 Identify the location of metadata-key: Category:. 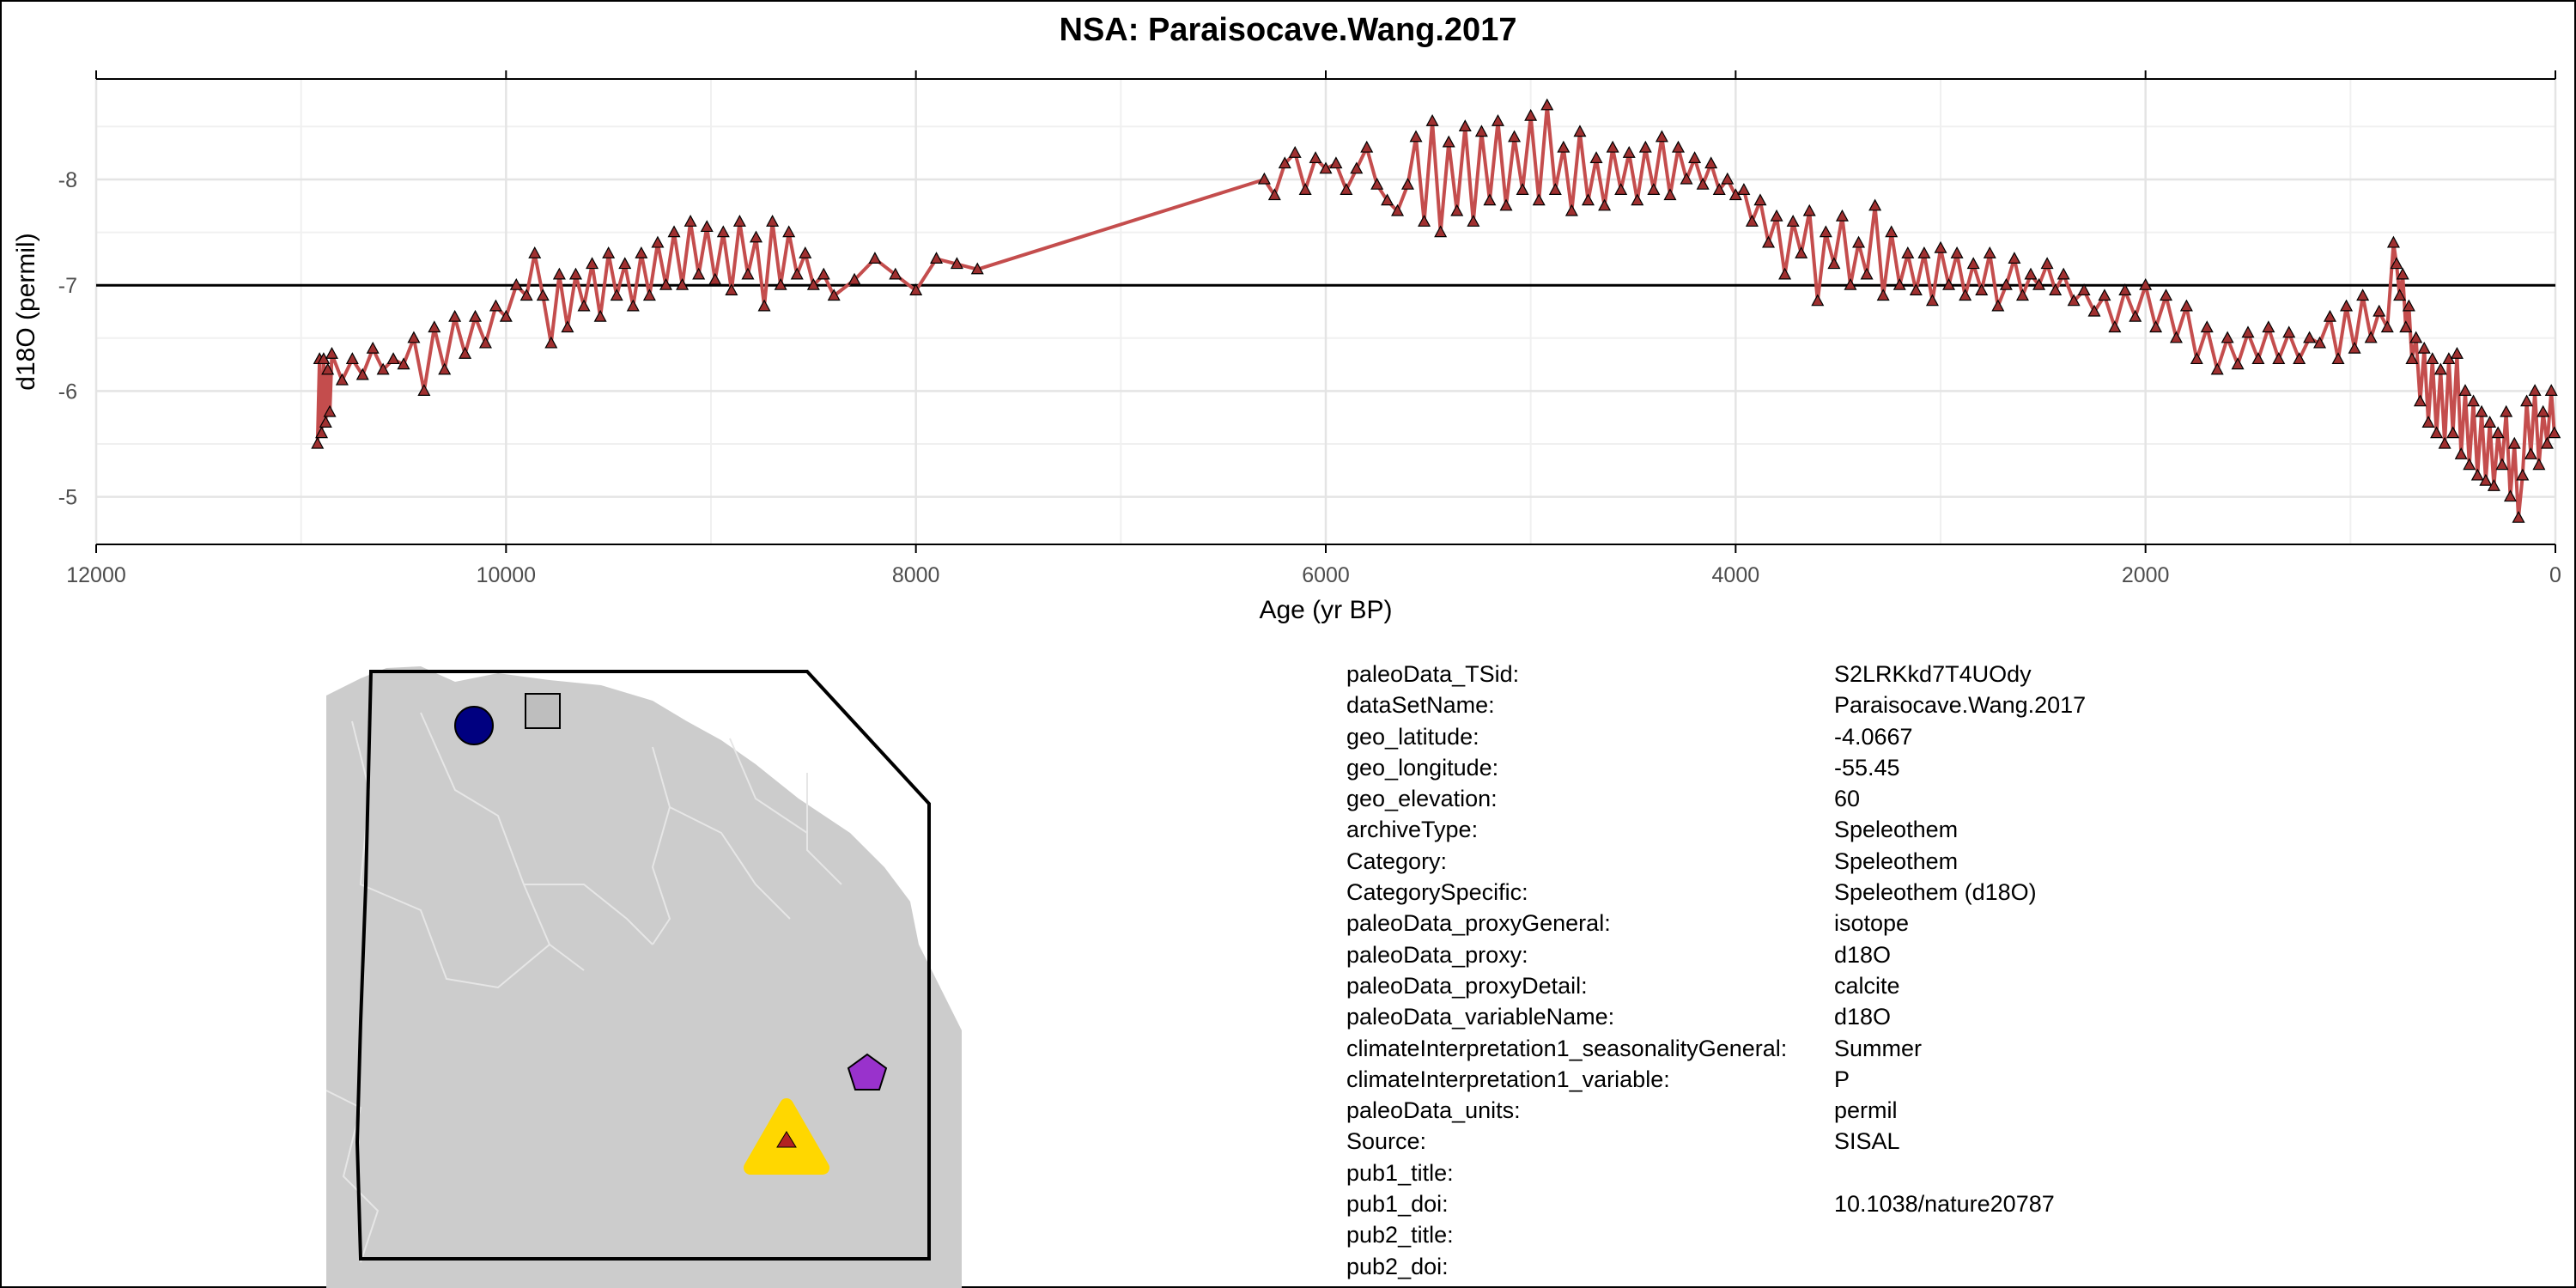
(1397, 861).